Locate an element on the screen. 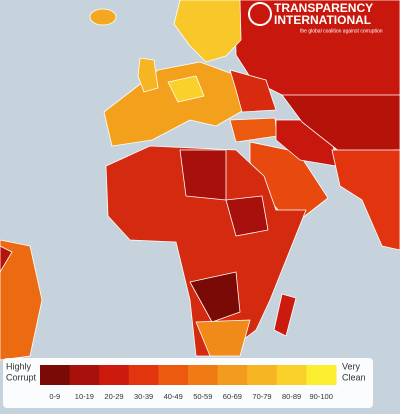 This screenshot has width=400, height=414. legend-range-label: 0-9 is located at coordinates (54, 396).